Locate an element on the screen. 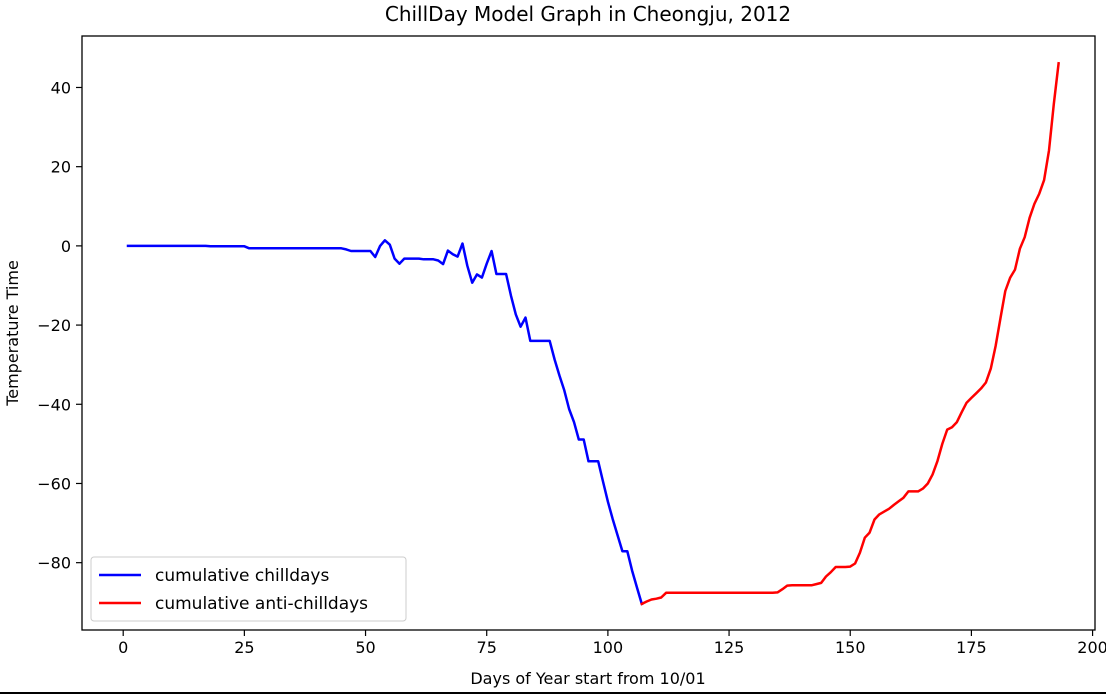 The width and height of the screenshot is (1106, 697). y-axis: −80 −60 −40 −20 0 20 40 is located at coordinates (59, 325).